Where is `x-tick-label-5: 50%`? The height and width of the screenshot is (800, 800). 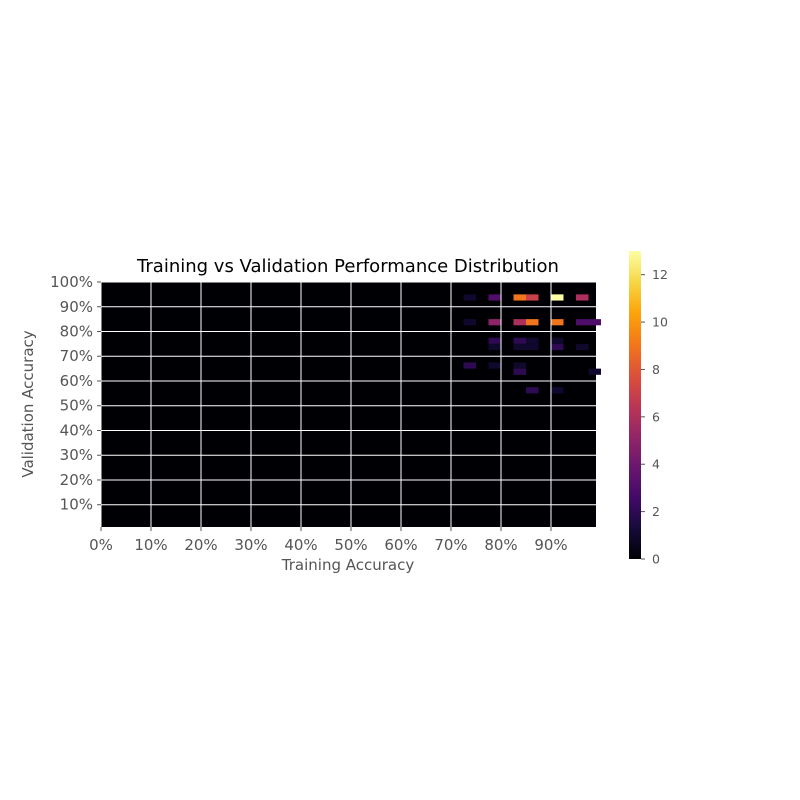 x-tick-label-5: 50% is located at coordinates (350, 545).